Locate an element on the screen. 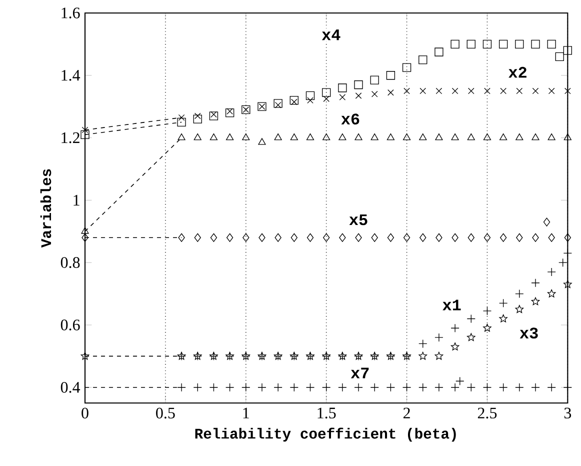  y-tick-label: 1.2 is located at coordinates (71, 138).